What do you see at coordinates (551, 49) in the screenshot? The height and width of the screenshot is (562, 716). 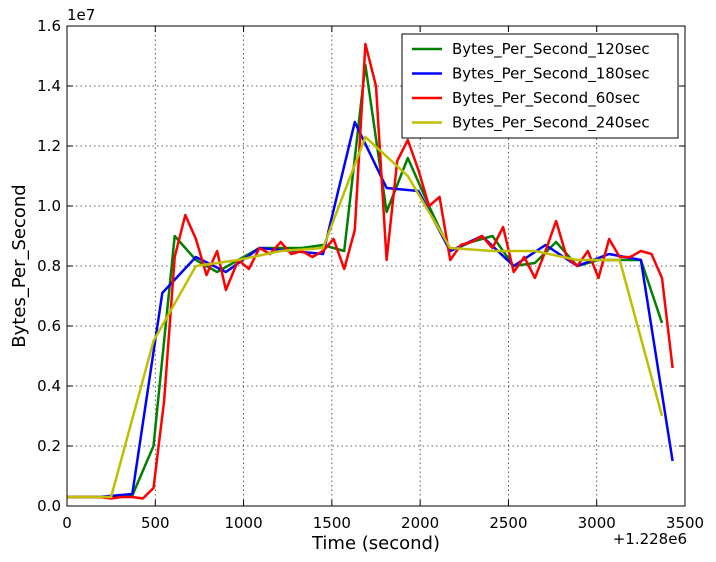 I see `legend-label: Bytes_Per_Second_120sec` at bounding box center [551, 49].